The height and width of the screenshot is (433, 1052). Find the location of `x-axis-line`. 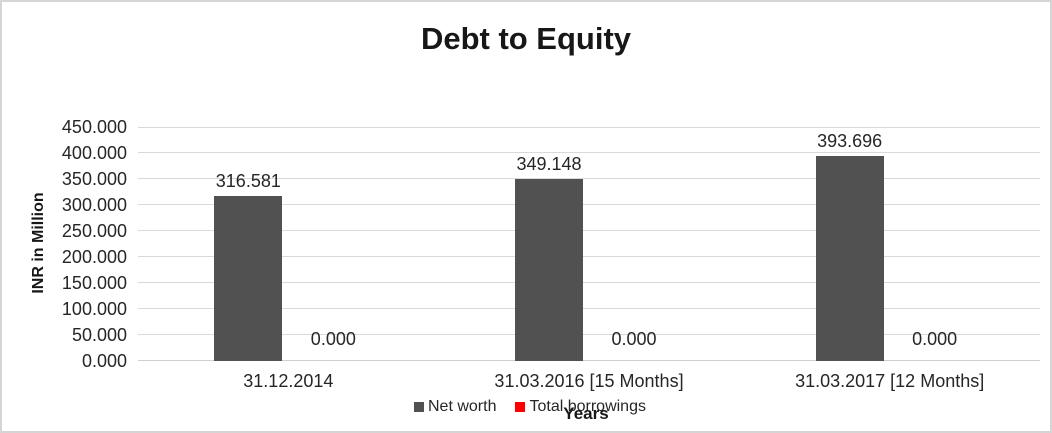

x-axis-line is located at coordinates (589, 360).